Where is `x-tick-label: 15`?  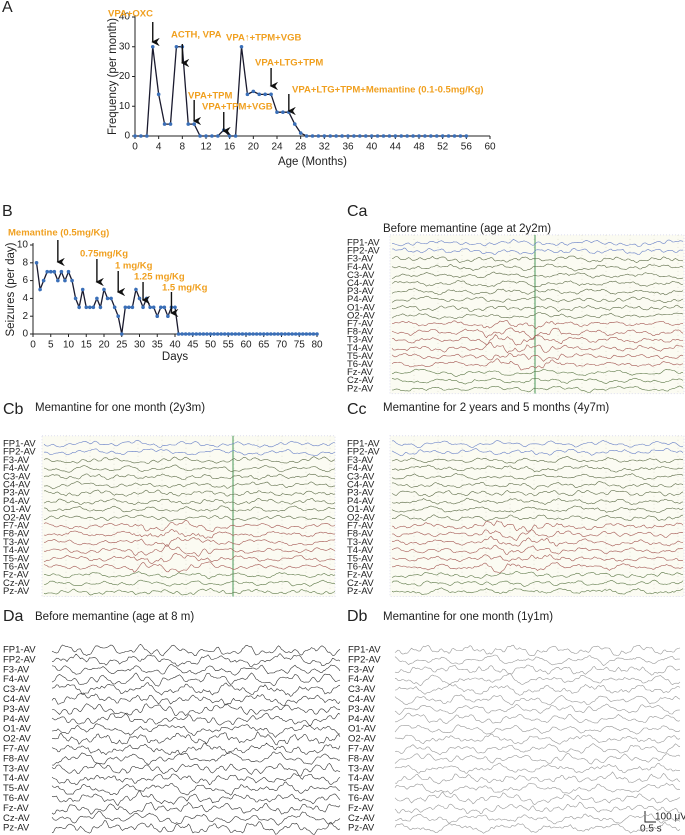 x-tick-label: 15 is located at coordinates (87, 345).